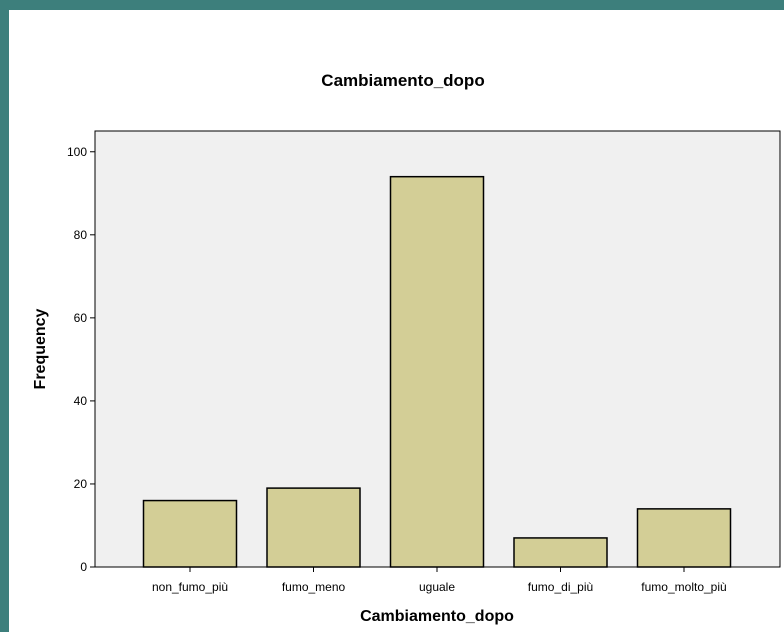  Describe the element at coordinates (83, 567) in the screenshot. I see `y-tick-label: 0` at that location.